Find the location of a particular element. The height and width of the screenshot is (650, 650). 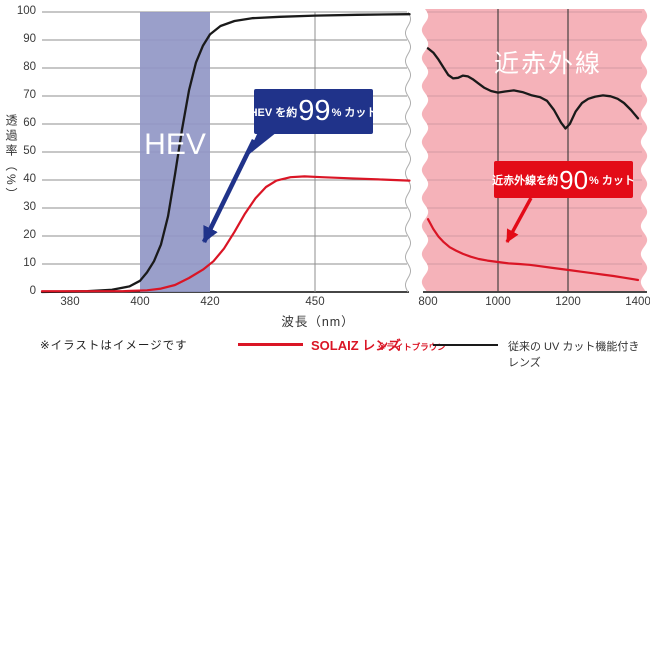

y-tick: 80 is located at coordinates (29, 67).